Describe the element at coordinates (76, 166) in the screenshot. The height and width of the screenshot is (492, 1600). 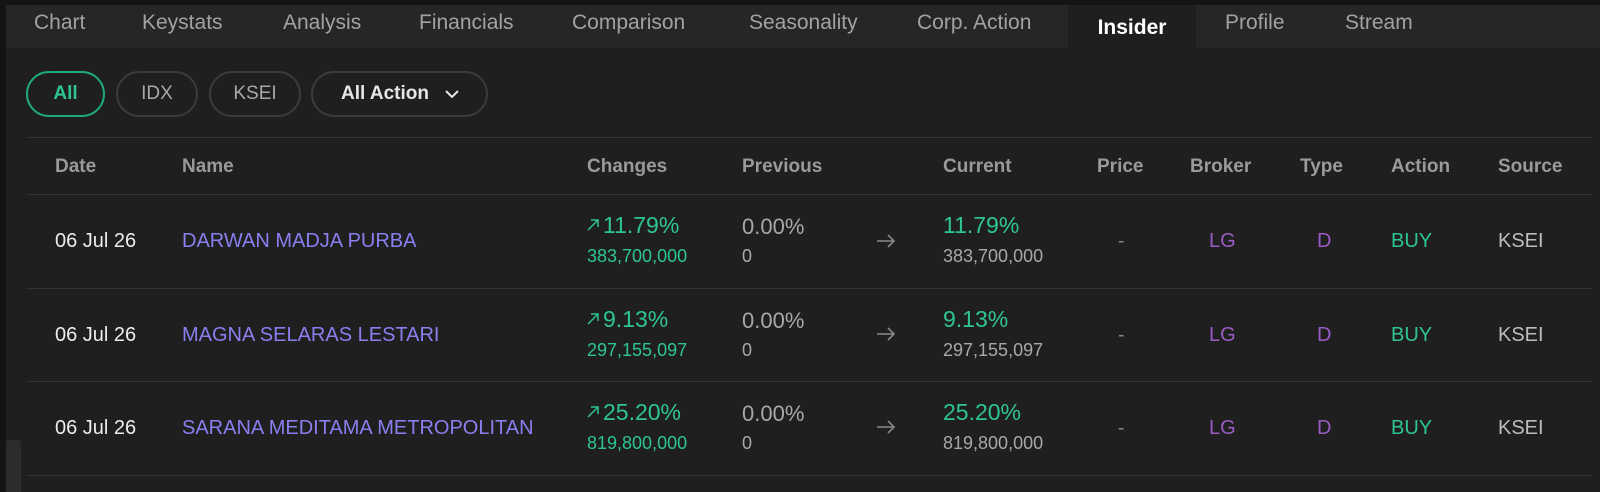
I see `header-date: Date` at that location.